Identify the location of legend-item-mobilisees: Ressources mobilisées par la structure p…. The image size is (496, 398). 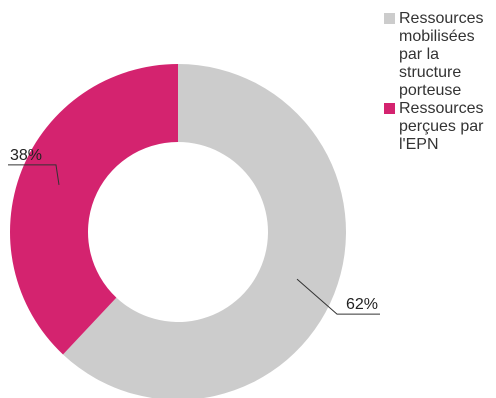
(440, 55).